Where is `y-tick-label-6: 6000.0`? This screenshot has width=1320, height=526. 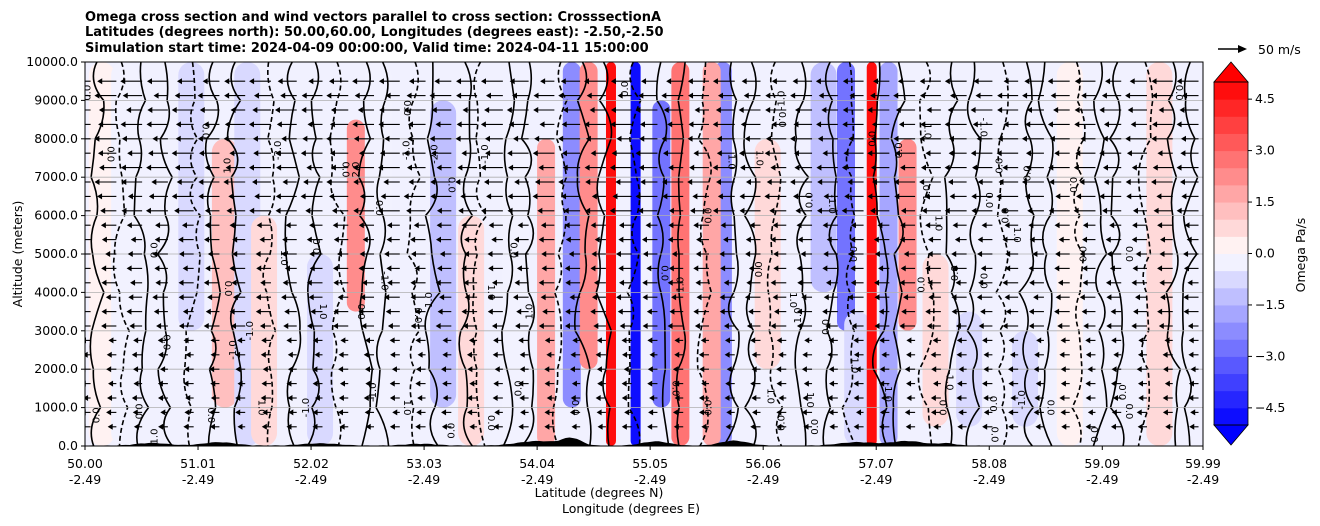
y-tick-label-6: 6000.0 is located at coordinates (56, 215).